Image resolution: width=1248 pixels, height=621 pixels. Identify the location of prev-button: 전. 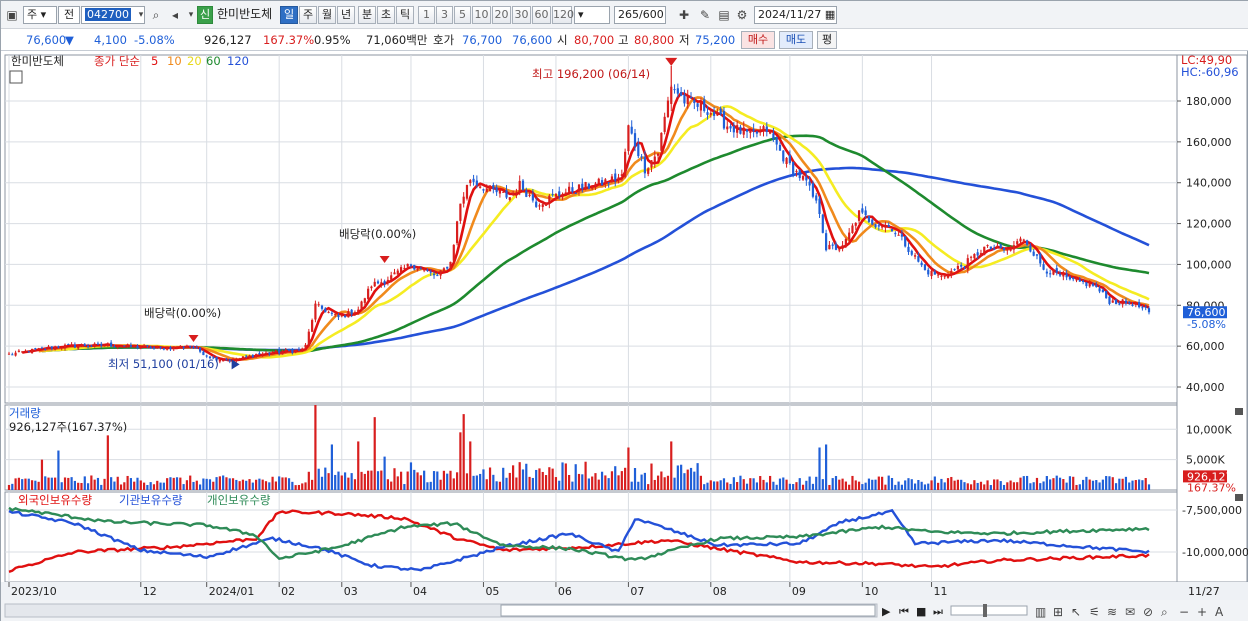
(69, 15).